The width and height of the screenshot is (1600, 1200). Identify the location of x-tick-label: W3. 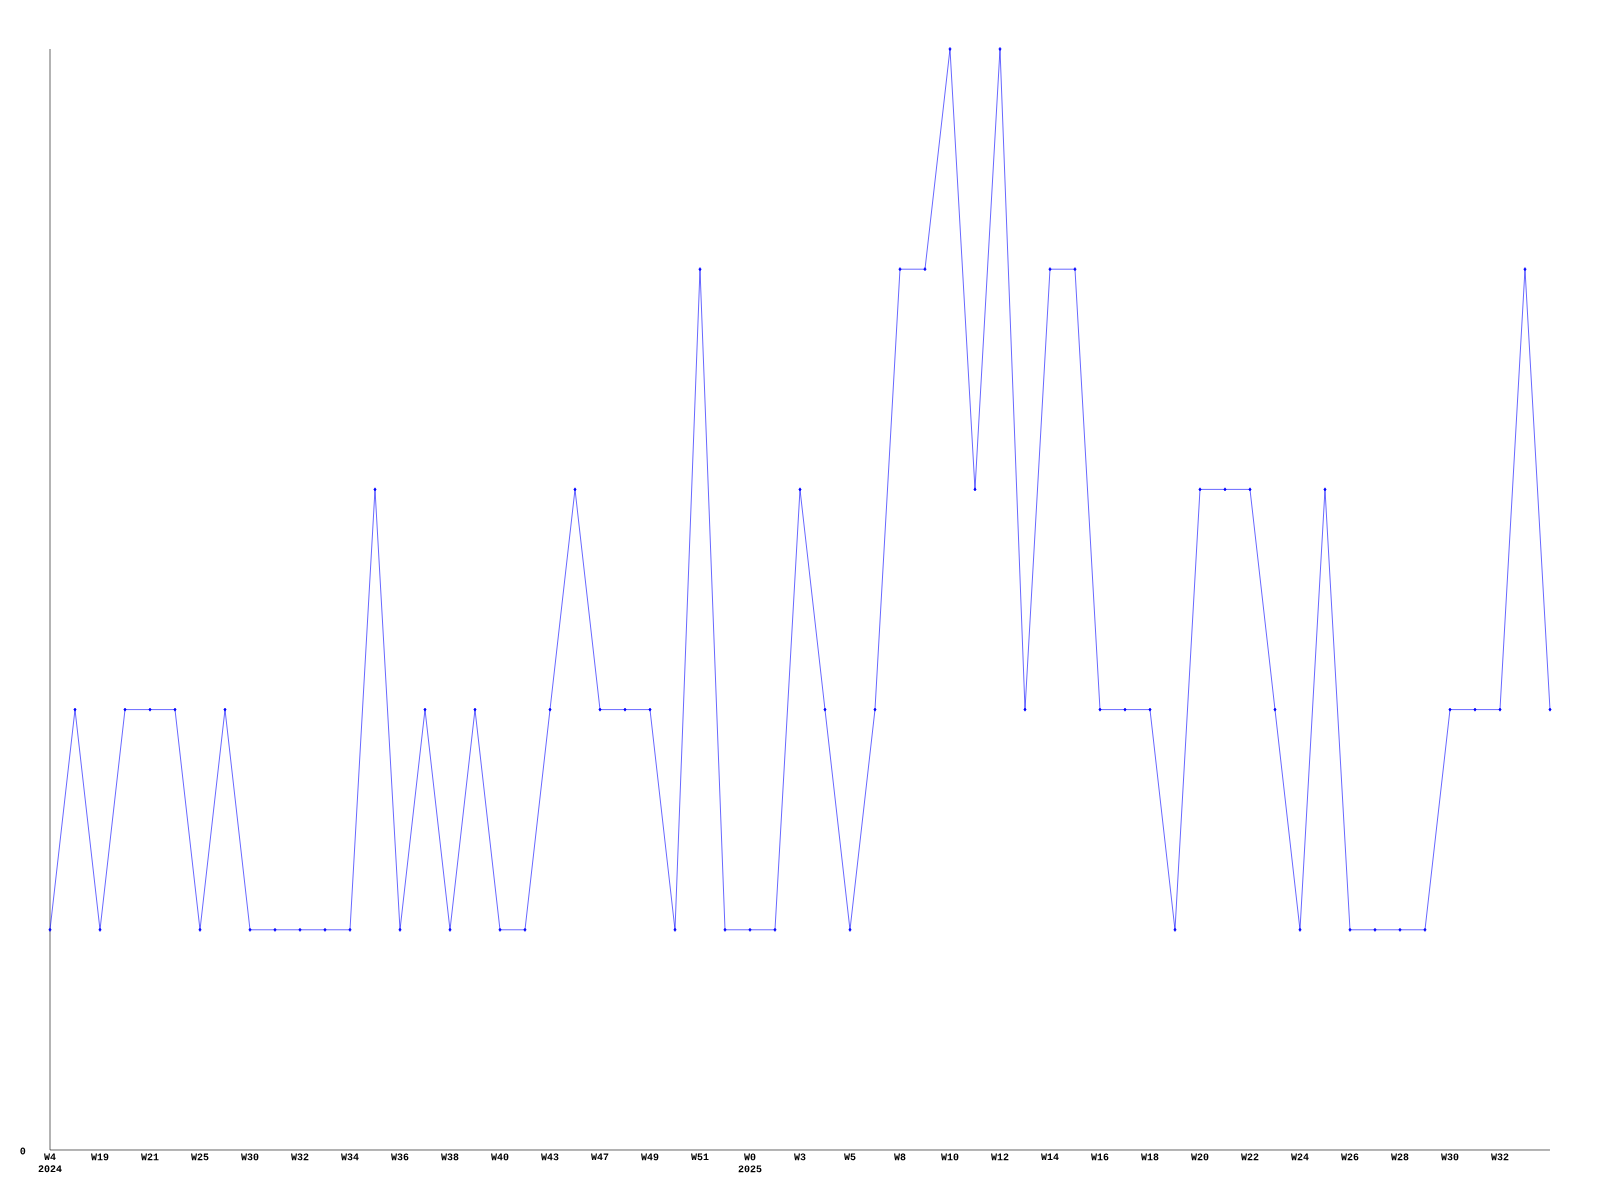
(800, 1157).